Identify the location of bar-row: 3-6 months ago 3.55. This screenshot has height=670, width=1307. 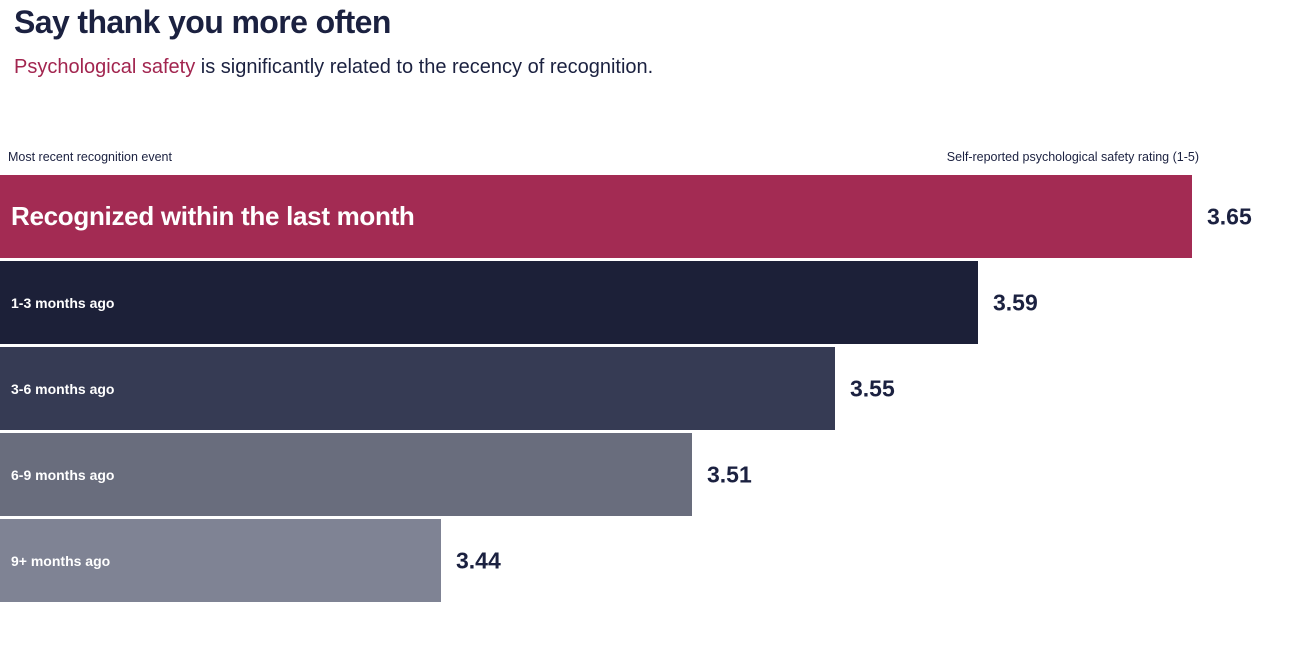
(653, 388).